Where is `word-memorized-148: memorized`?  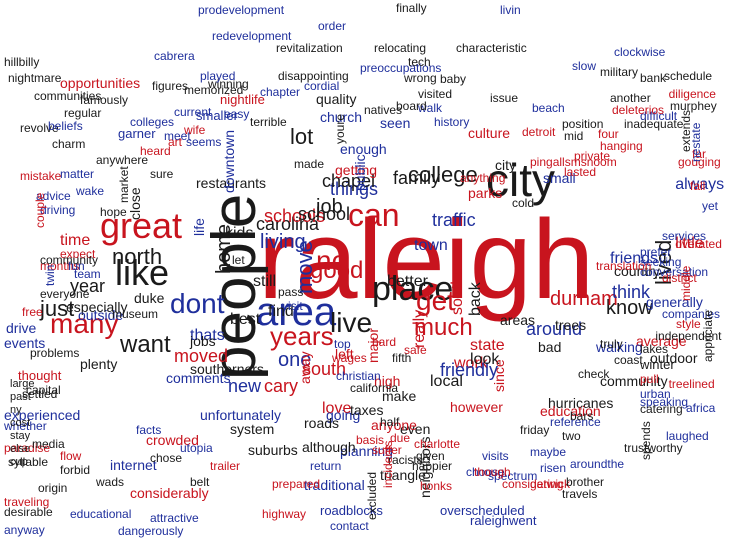 word-memorized-148: memorized is located at coordinates (213, 90).